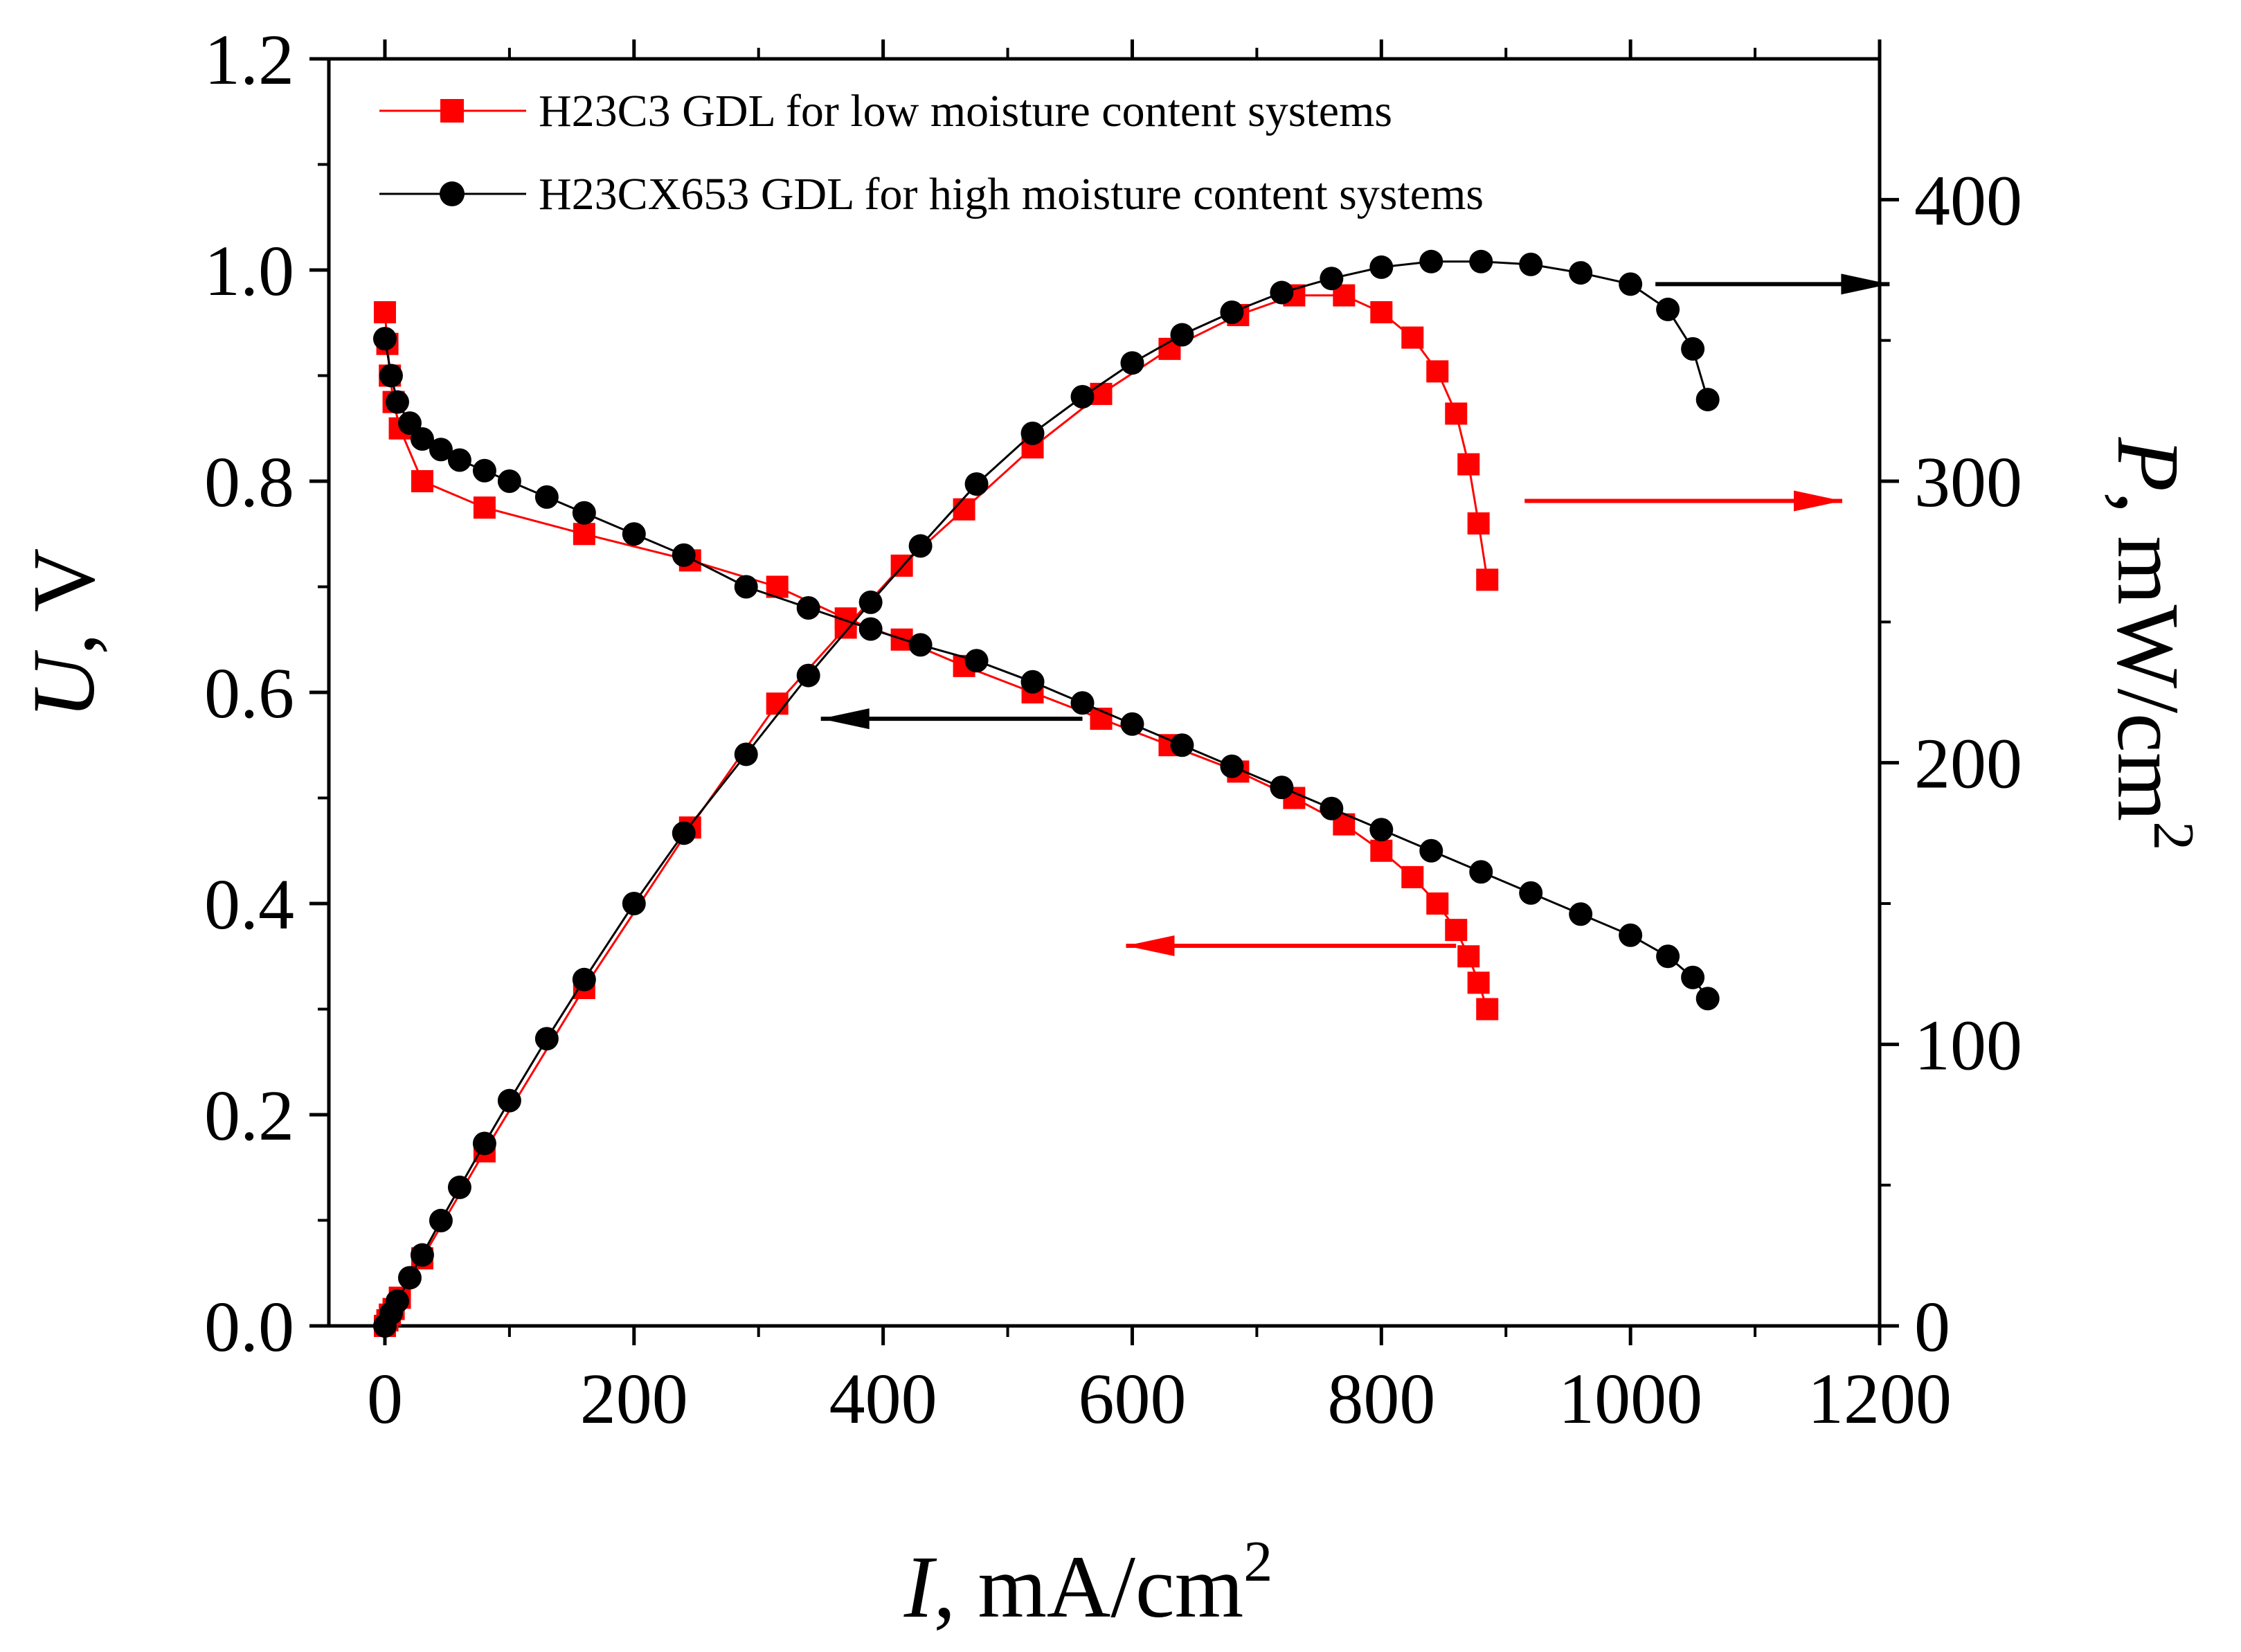  I want to click on y-right-tick-label: 400, so click(1968, 201).